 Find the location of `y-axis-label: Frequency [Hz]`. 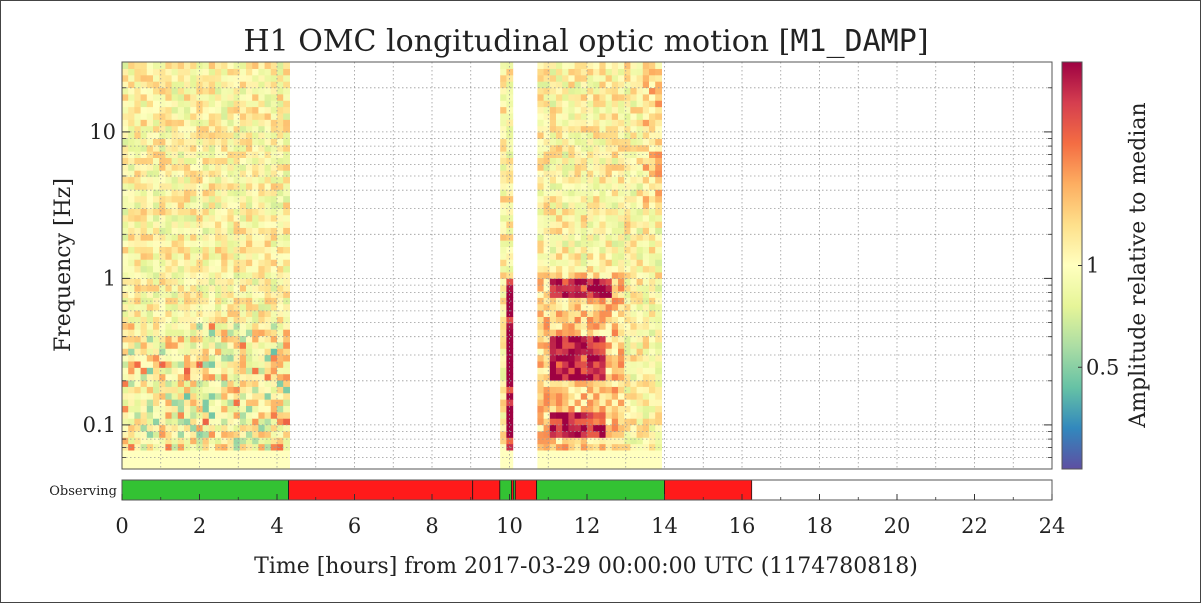

y-axis-label: Frequency [Hz] is located at coordinates (63, 265).